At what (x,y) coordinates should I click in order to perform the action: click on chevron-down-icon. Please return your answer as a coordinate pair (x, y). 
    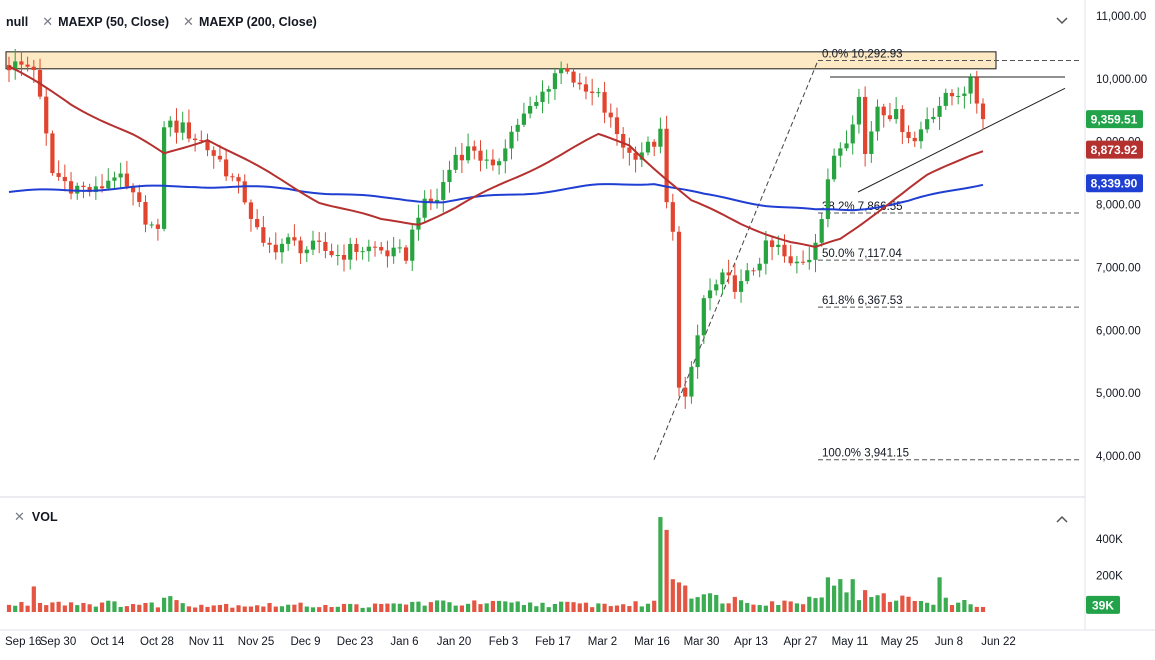
    Looking at the image, I should click on (1062, 22).